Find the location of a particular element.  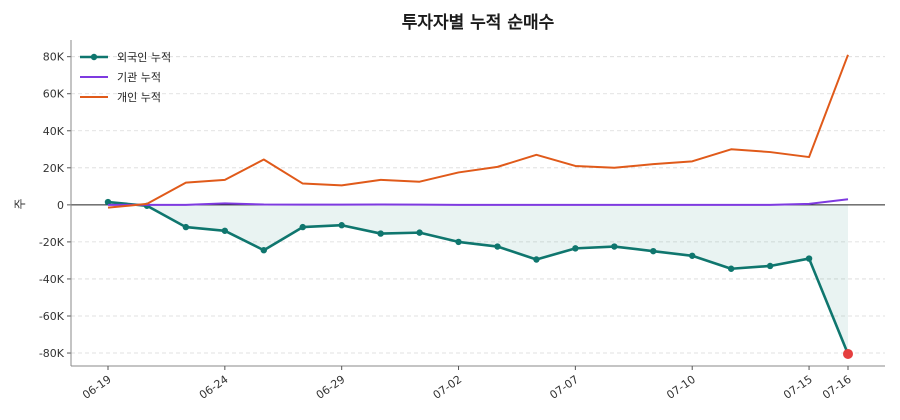

x-tick-label: 07-16 is located at coordinates (837, 387).